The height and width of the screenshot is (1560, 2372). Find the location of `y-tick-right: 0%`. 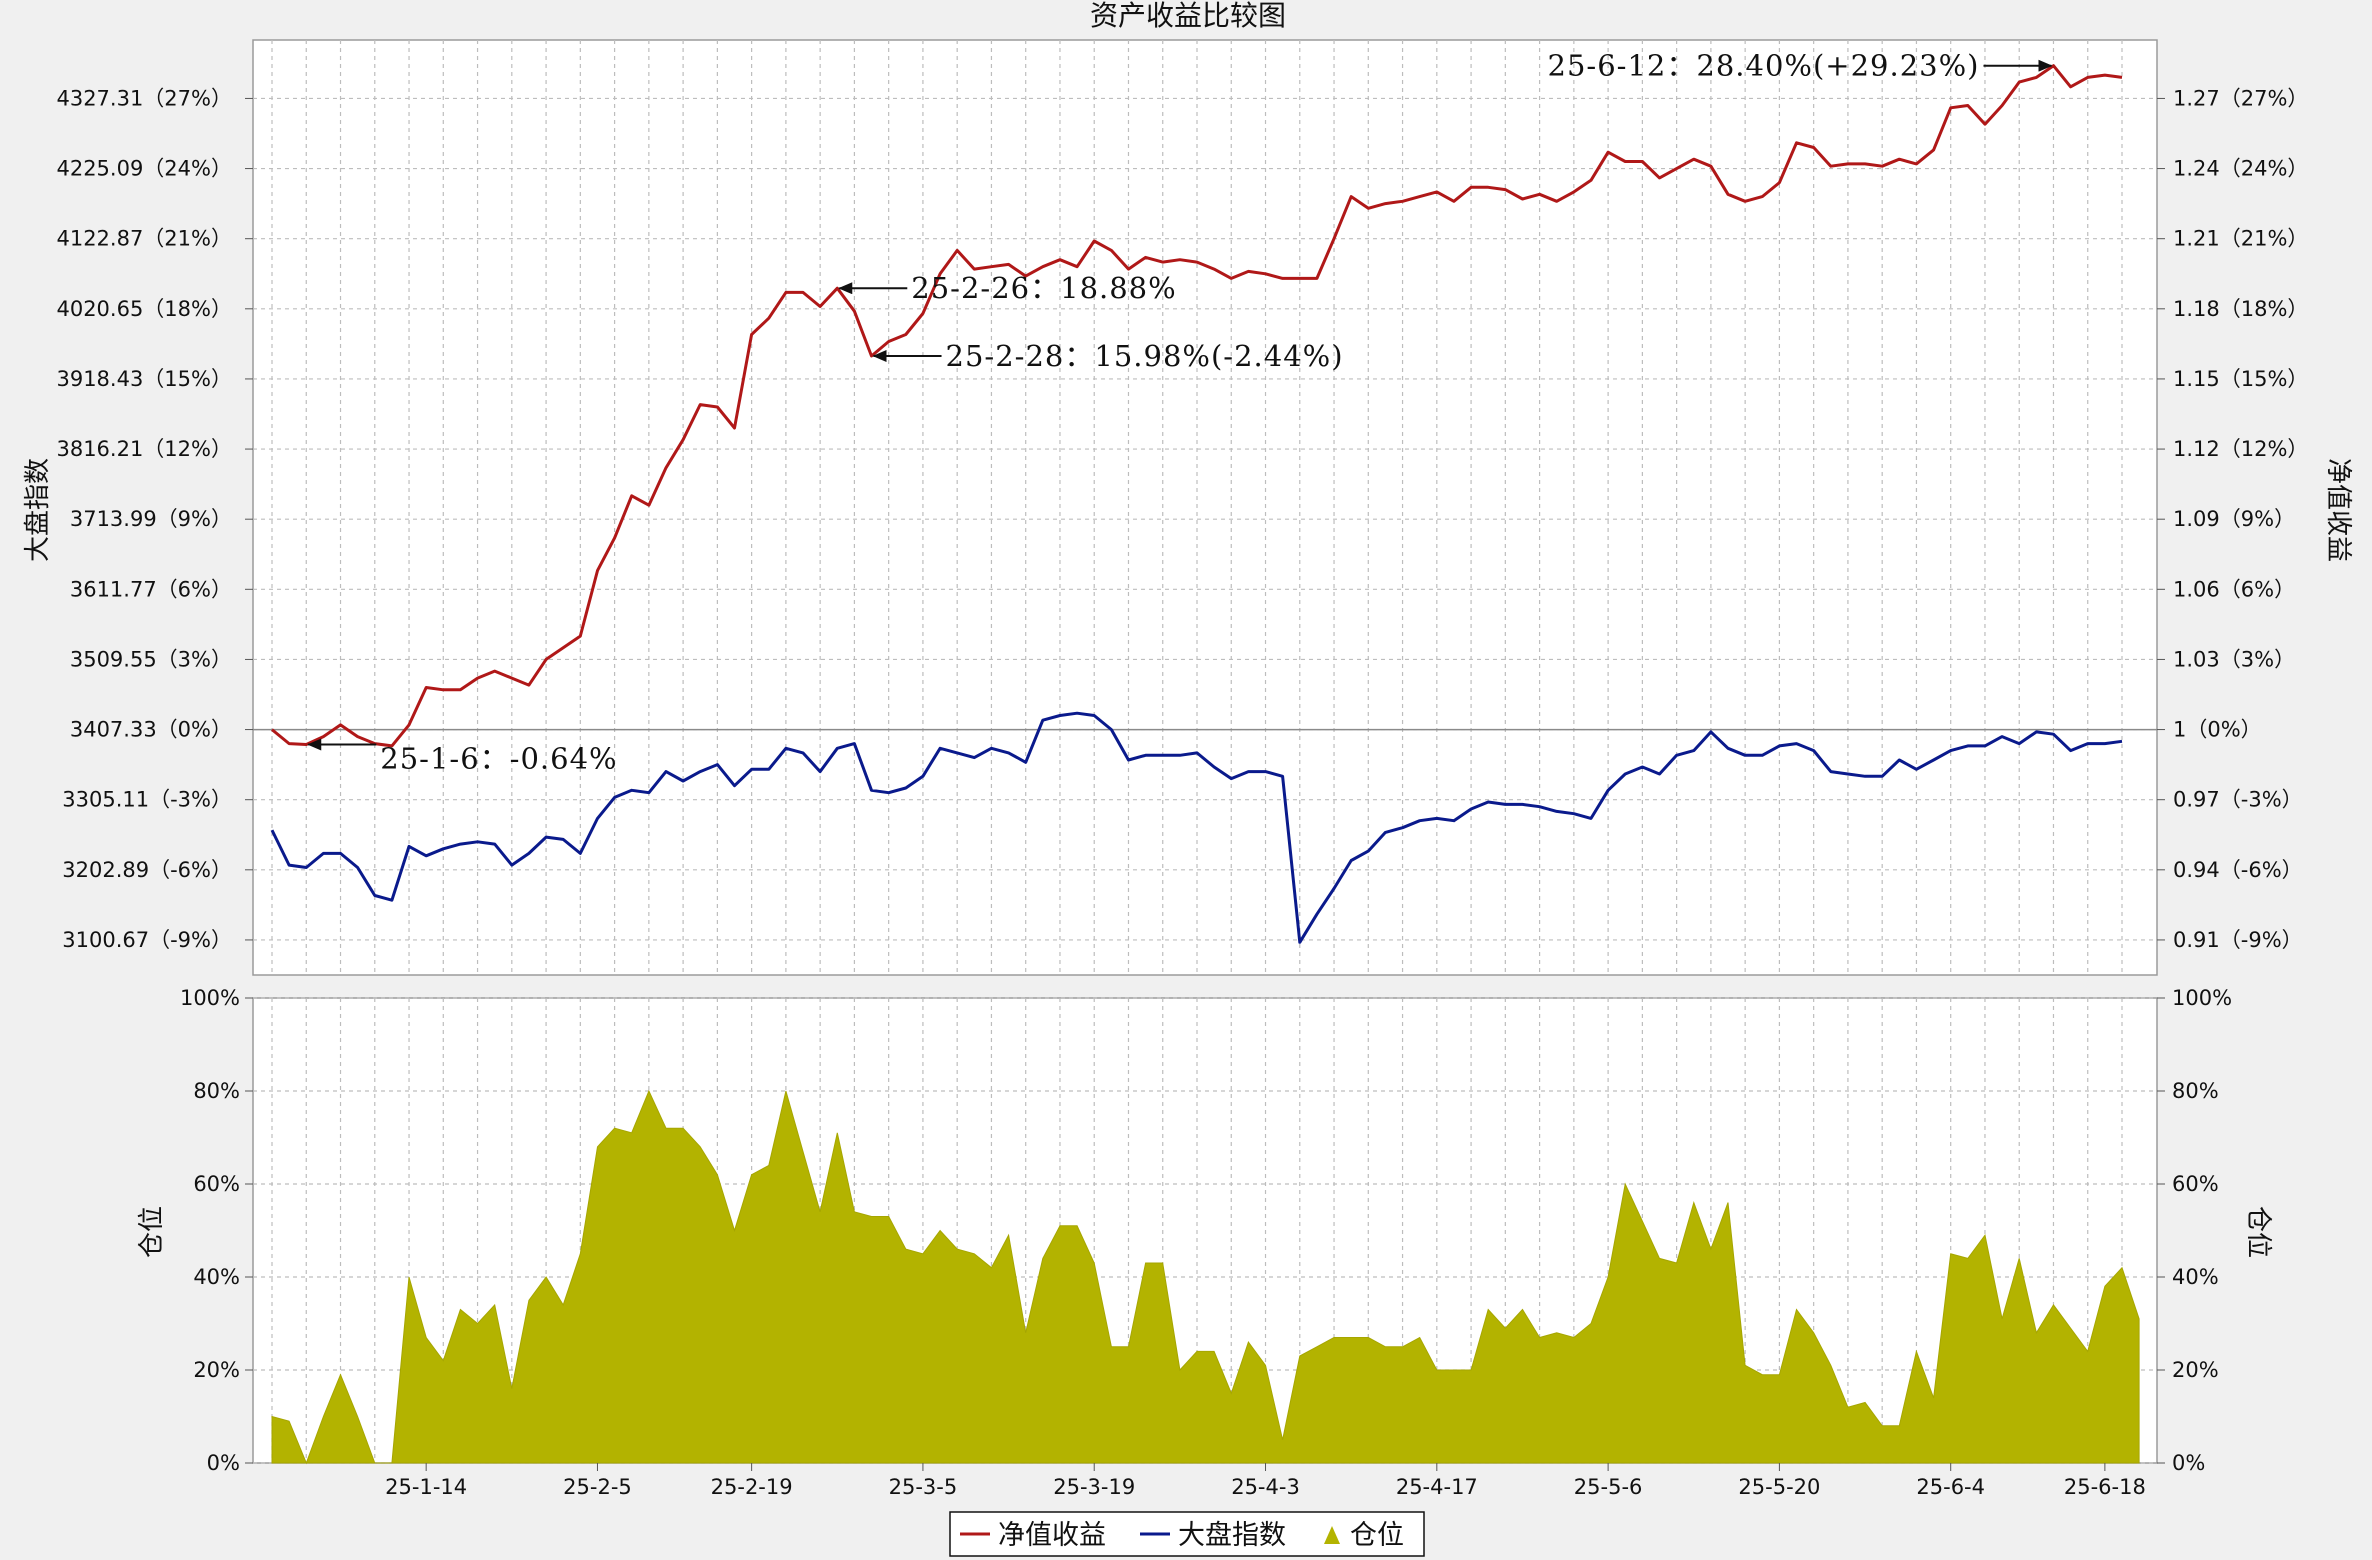

y-tick-right: 0% is located at coordinates (2188, 1463).